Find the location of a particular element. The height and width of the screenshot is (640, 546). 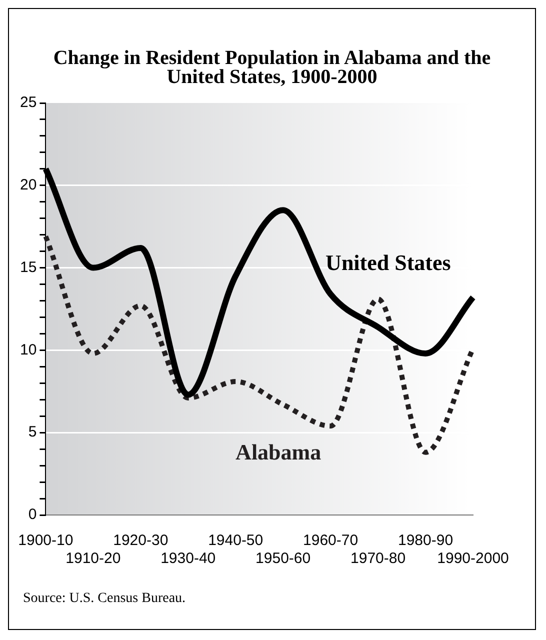

series-label: Alabama is located at coordinates (279, 452).